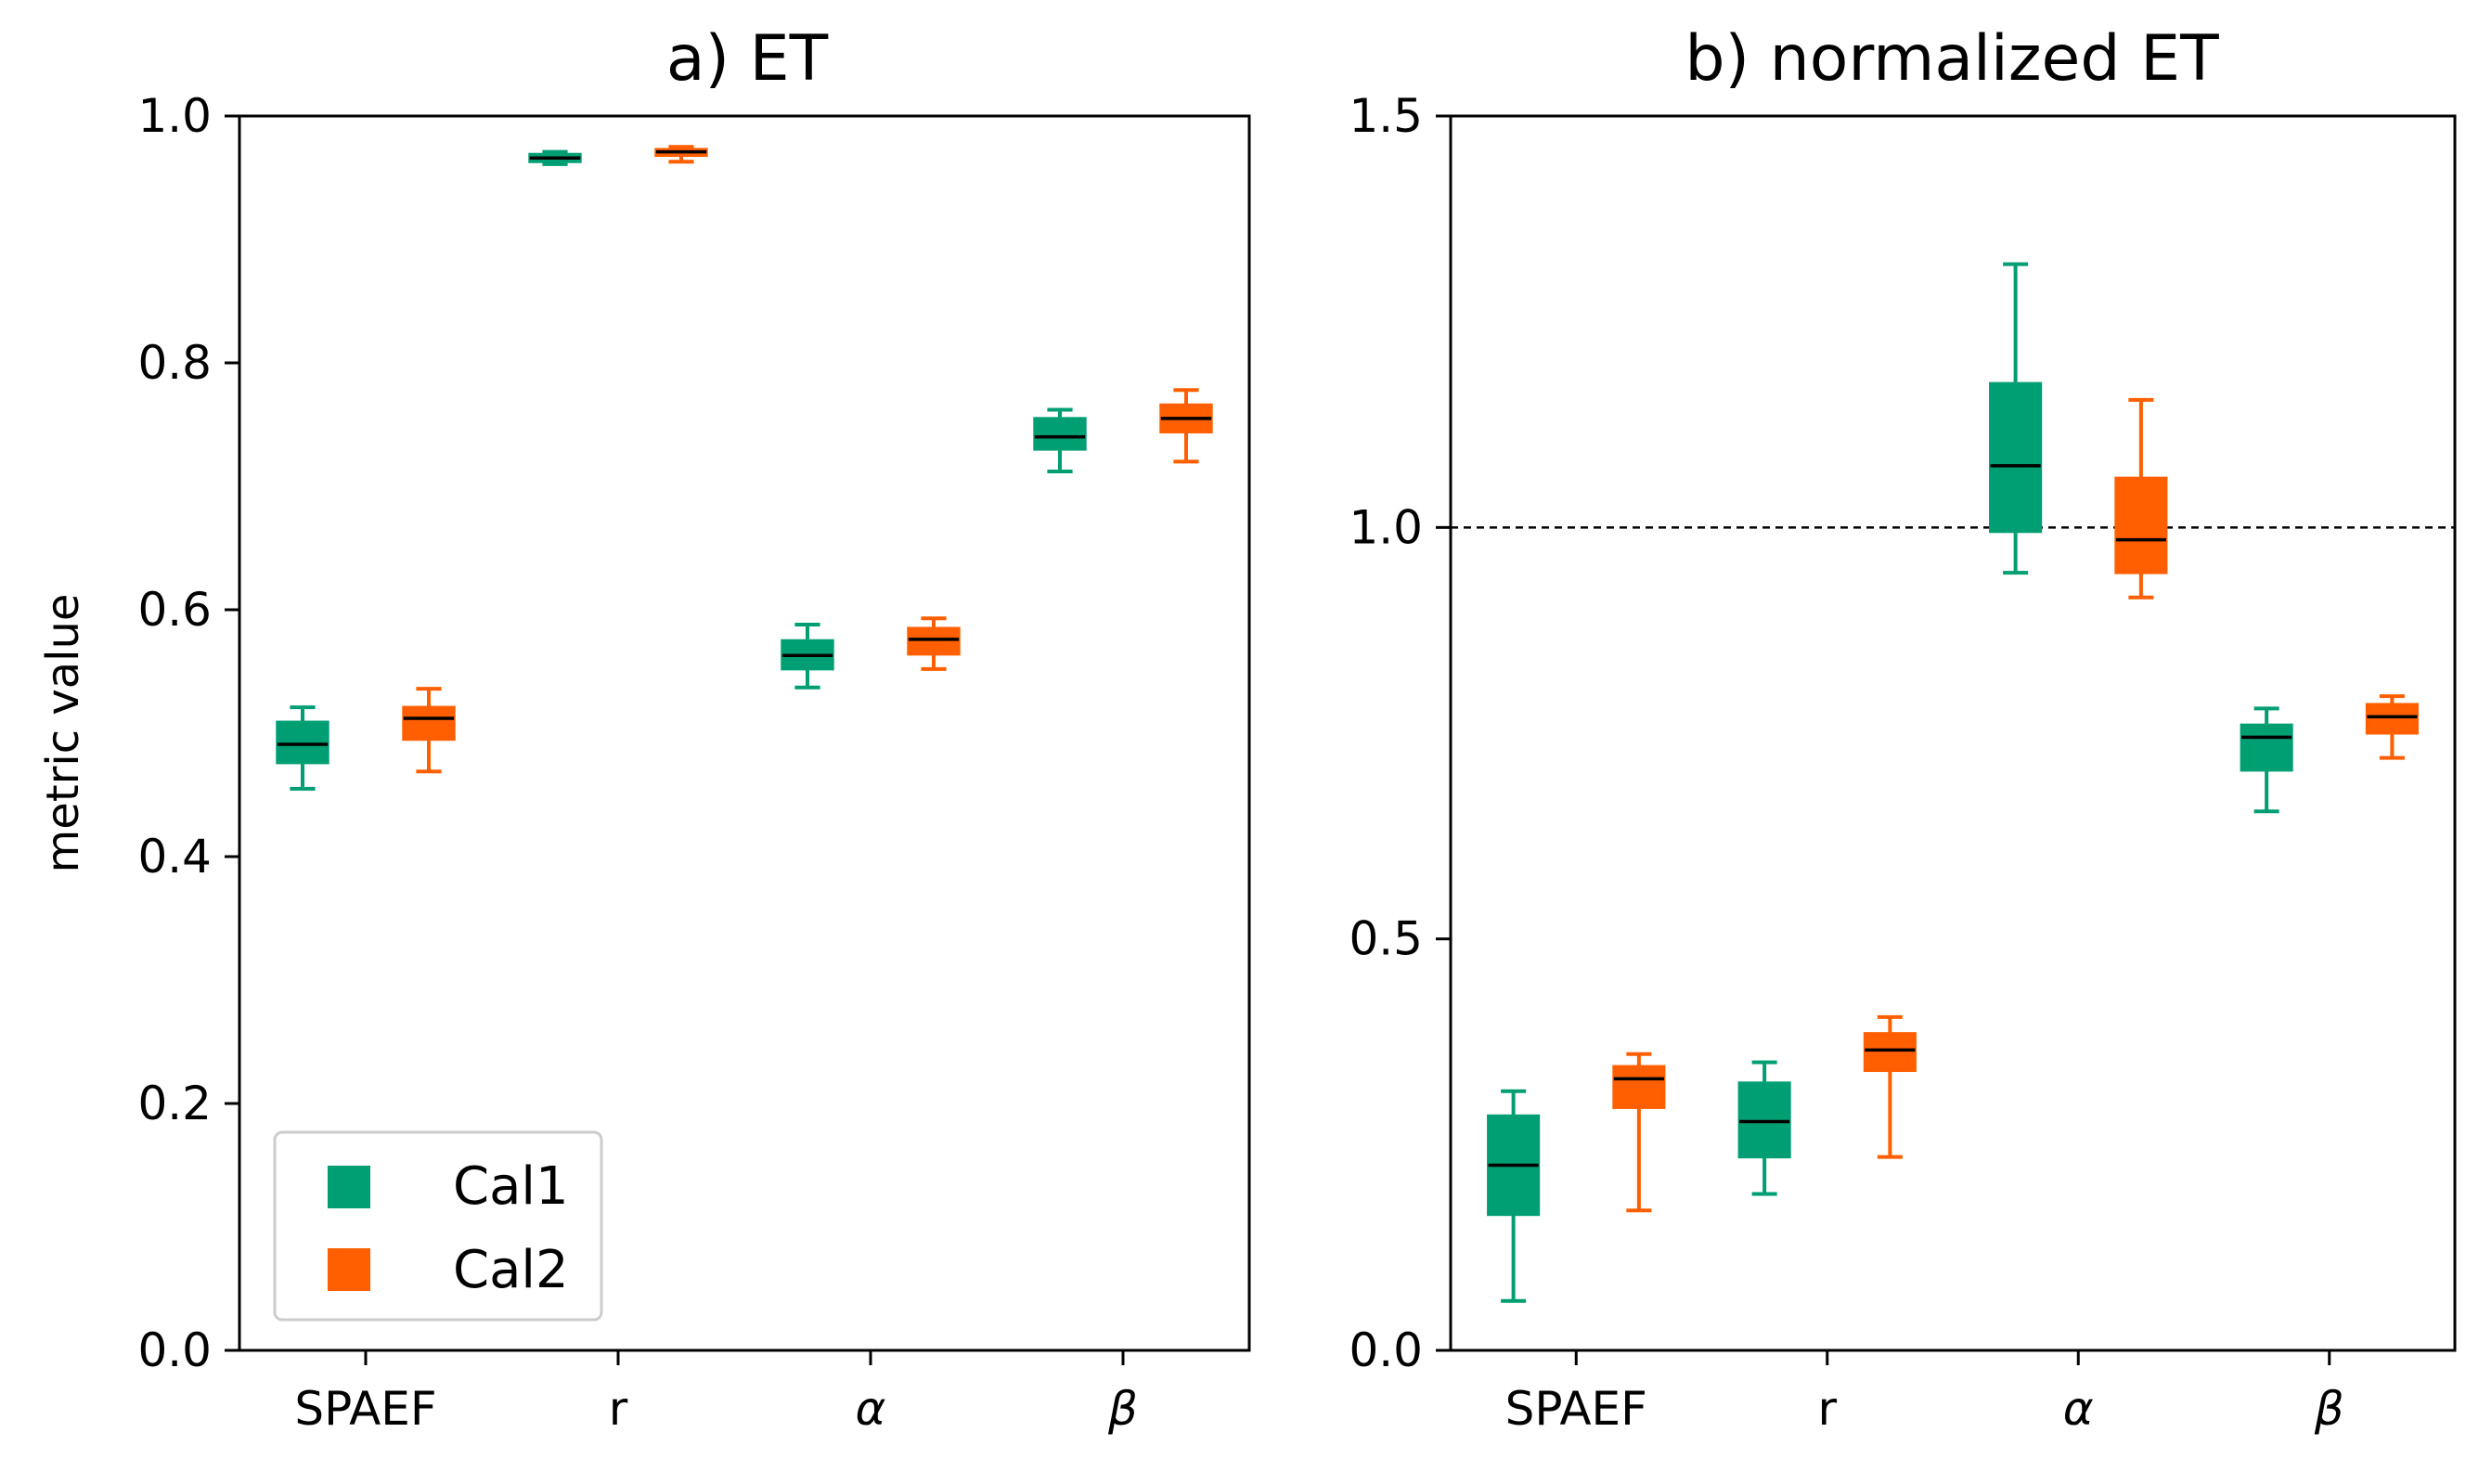 This screenshot has width=2479, height=1484. What do you see at coordinates (349, 1270) in the screenshot?
I see `legend-swatch-cal2` at bounding box center [349, 1270].